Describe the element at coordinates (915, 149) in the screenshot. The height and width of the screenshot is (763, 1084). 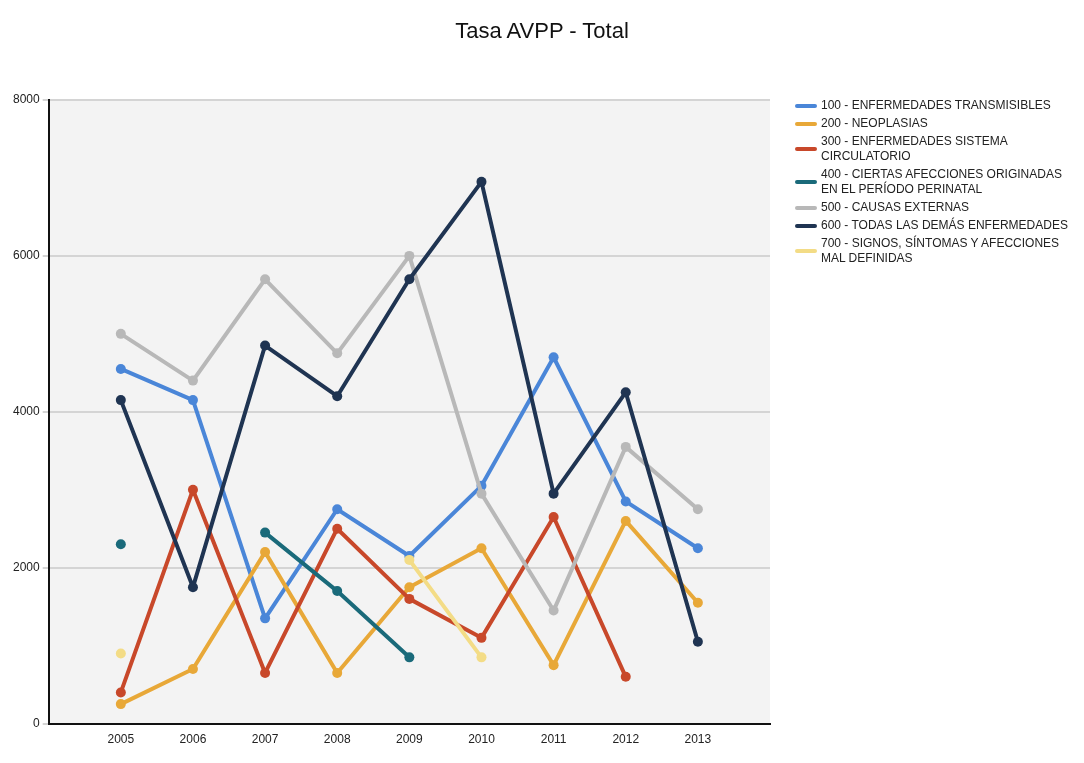
I see `legend-label: 300 - ENFERMEDADES SISTEMA CIRCULATORIO` at that location.